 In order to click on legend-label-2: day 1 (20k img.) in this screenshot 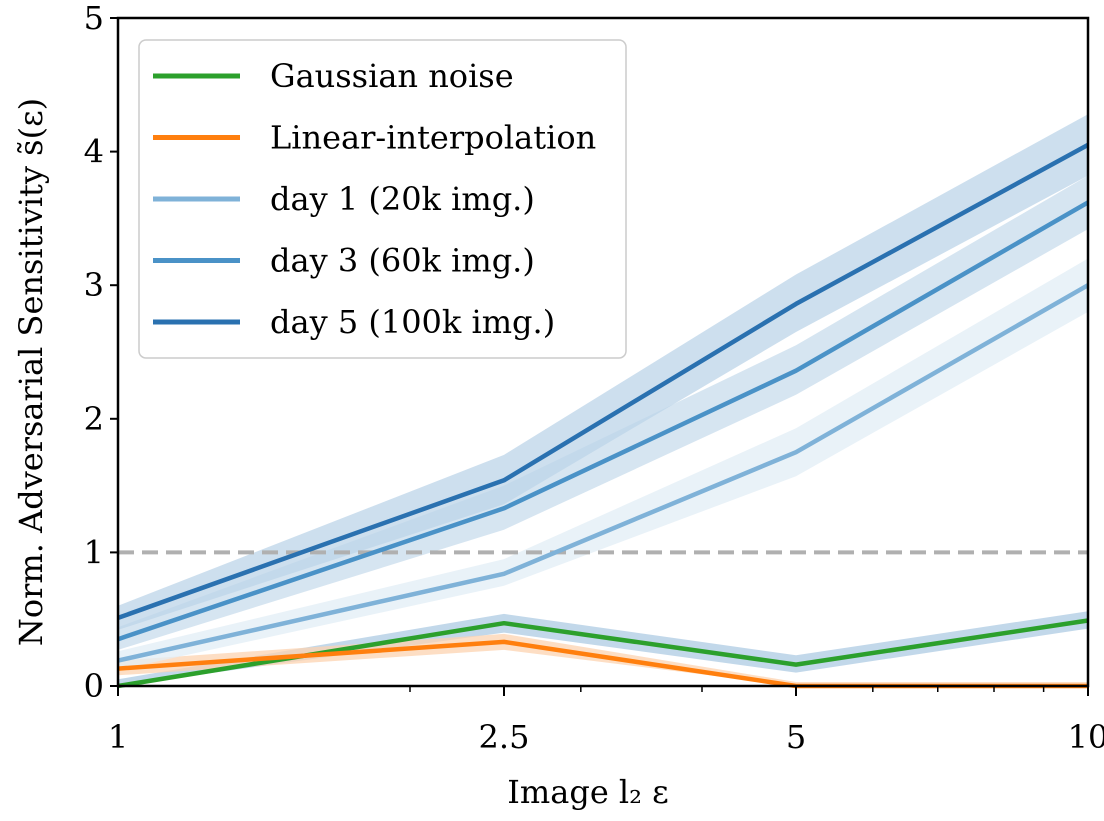, I will do `click(402, 199)`.